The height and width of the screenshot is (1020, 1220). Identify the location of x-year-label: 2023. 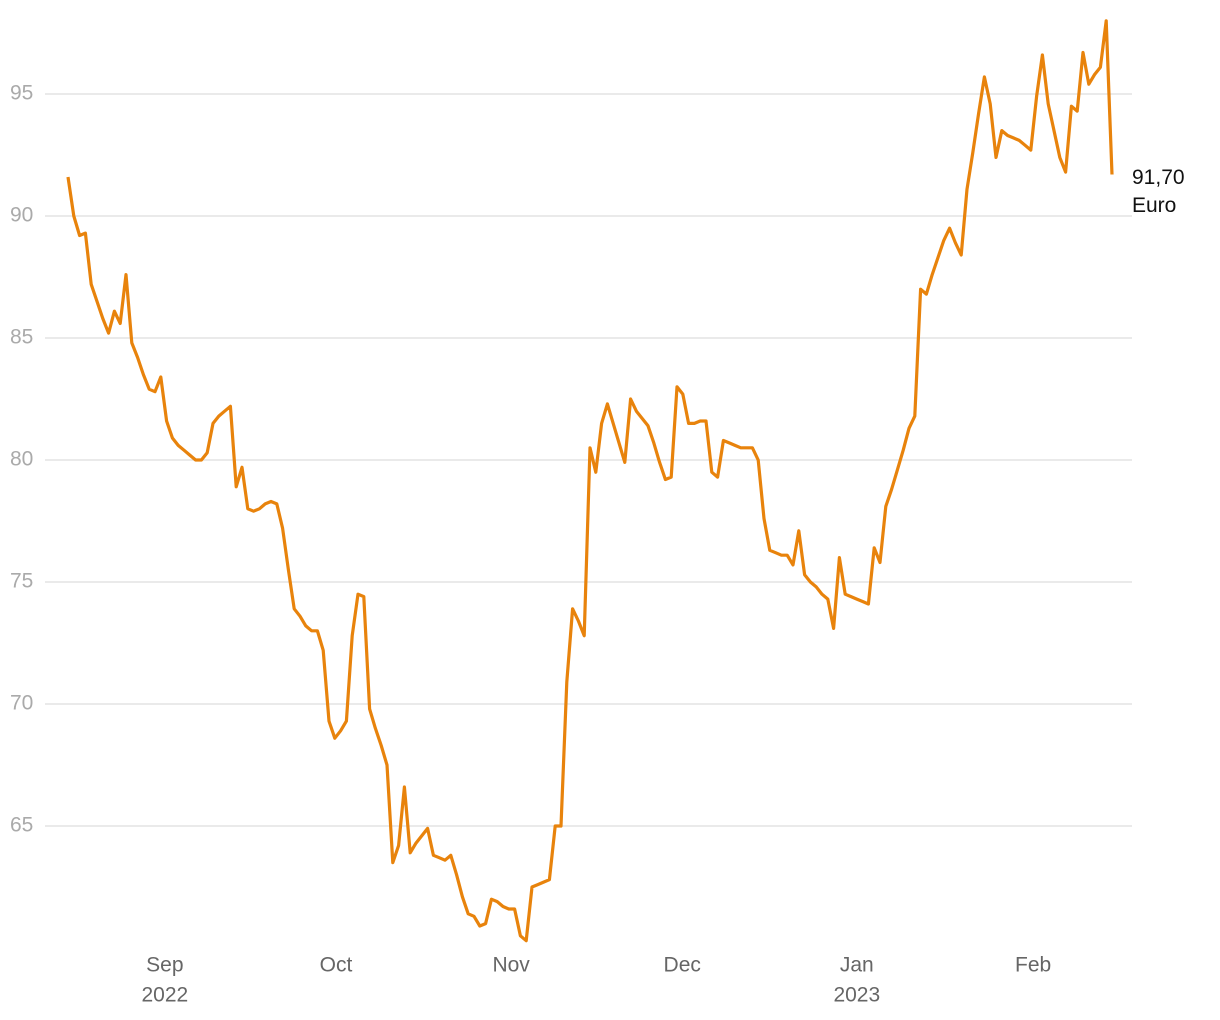
(856, 995).